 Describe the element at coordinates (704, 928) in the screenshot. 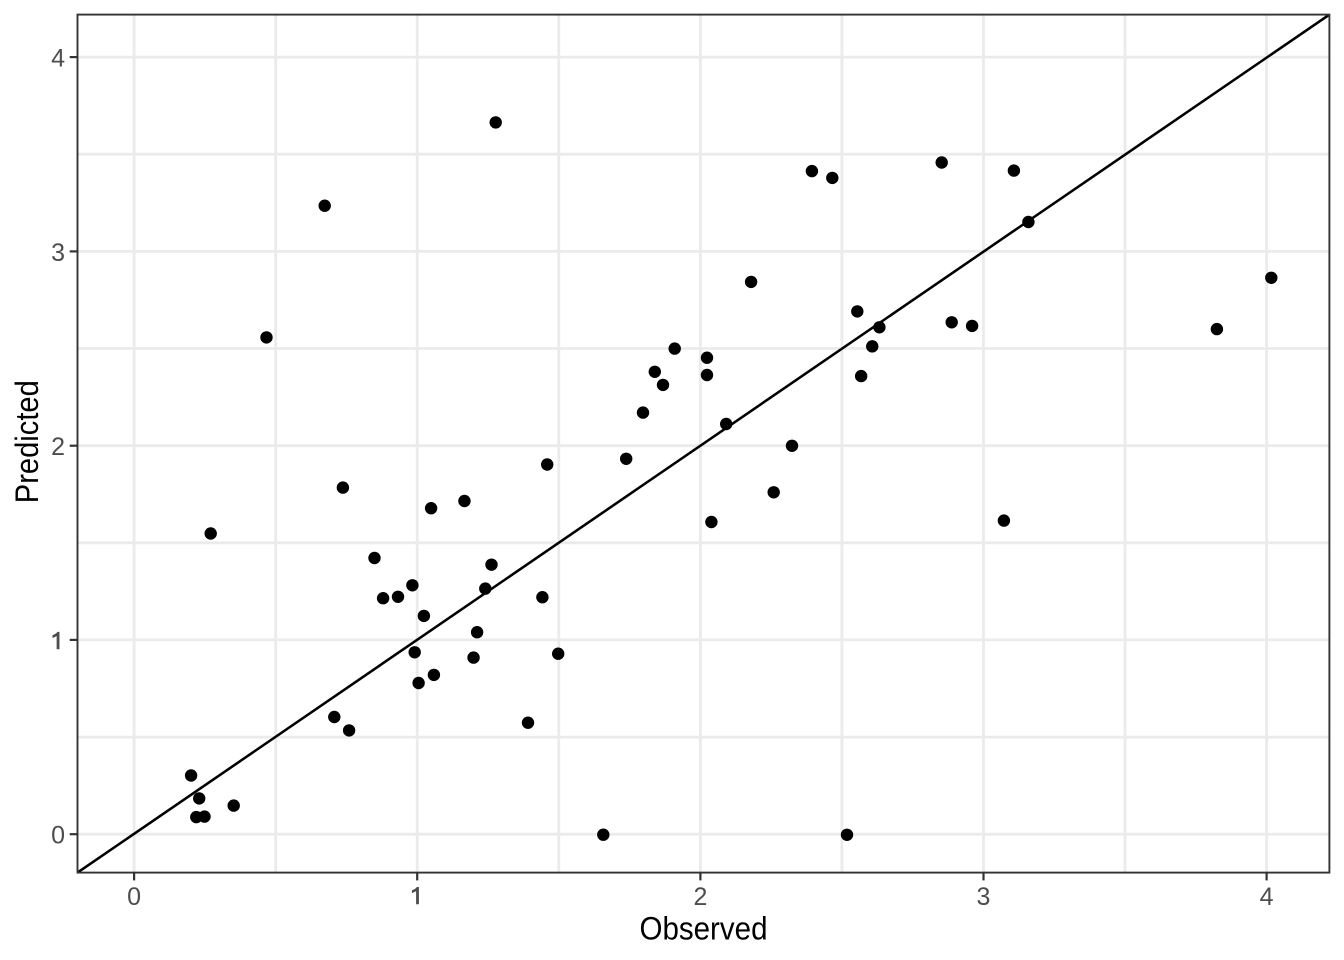

I see `svg-text: Observed` at that location.